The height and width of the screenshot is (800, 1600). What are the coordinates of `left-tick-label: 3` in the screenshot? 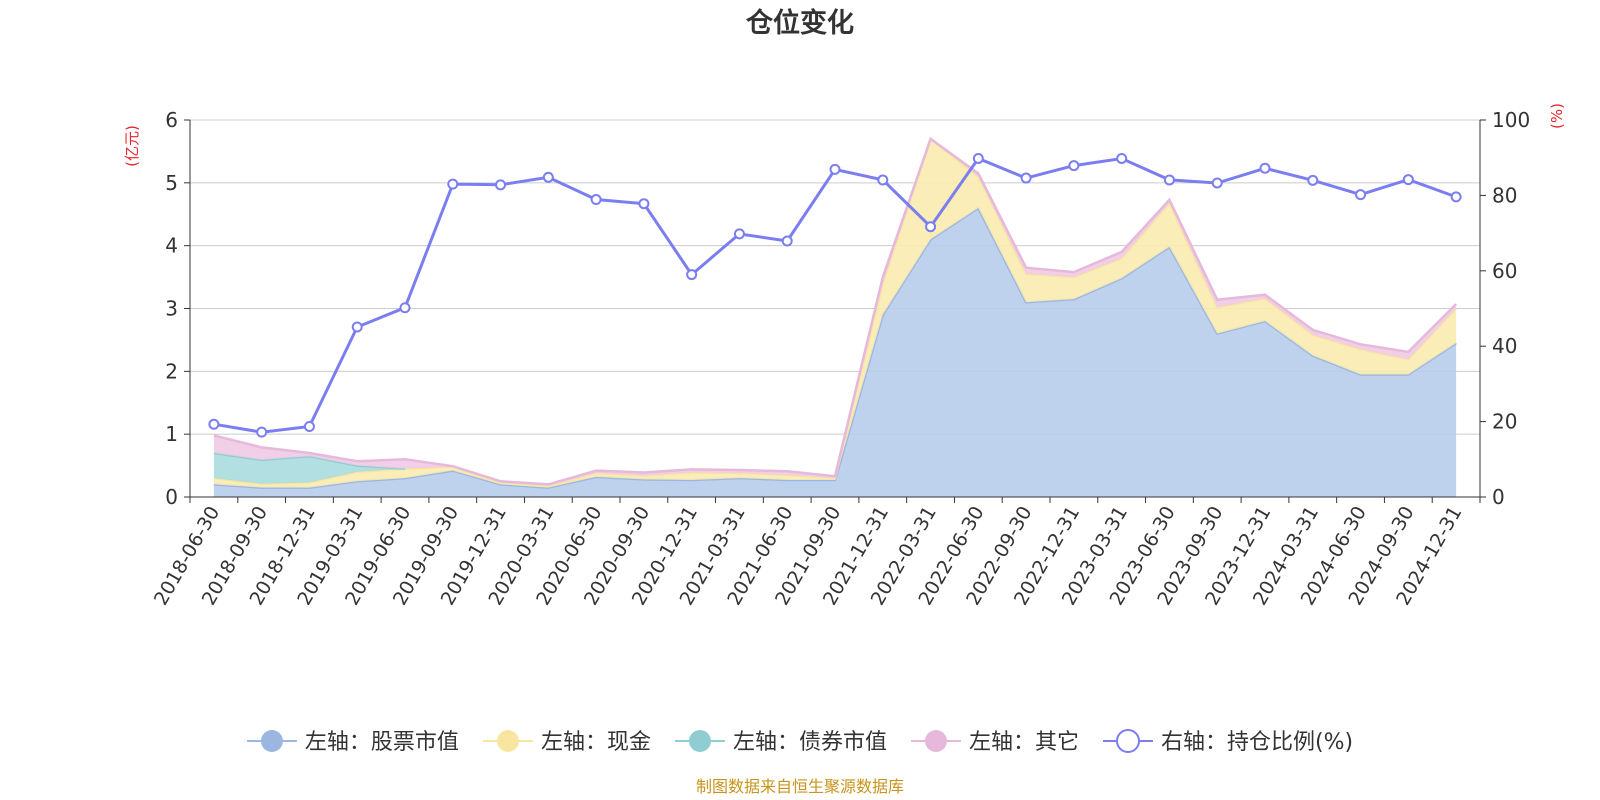 It's located at (171, 309).